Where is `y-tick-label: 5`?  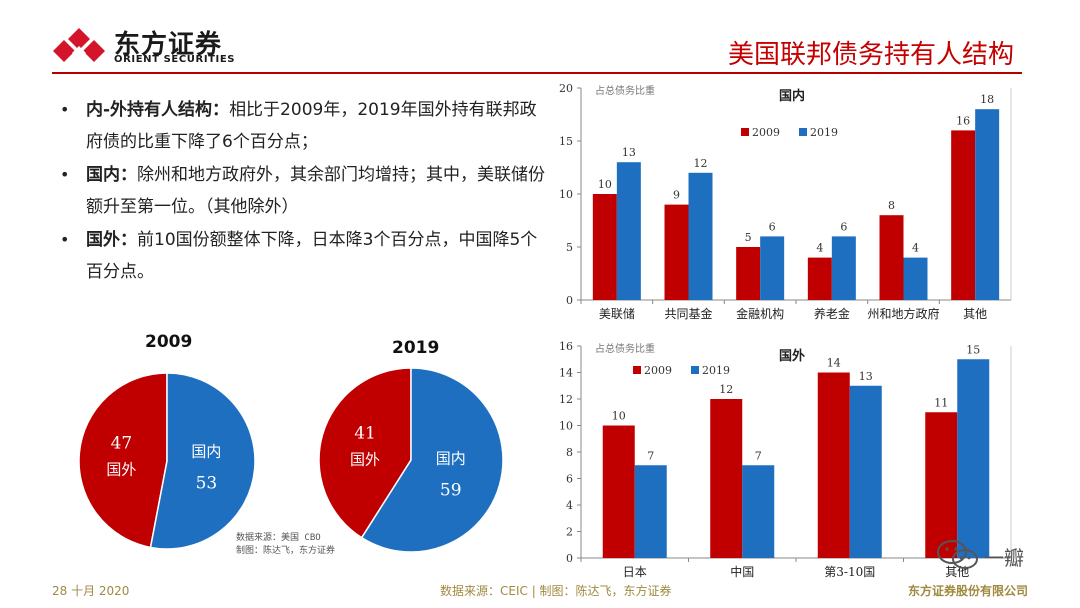 y-tick-label: 5 is located at coordinates (569, 247).